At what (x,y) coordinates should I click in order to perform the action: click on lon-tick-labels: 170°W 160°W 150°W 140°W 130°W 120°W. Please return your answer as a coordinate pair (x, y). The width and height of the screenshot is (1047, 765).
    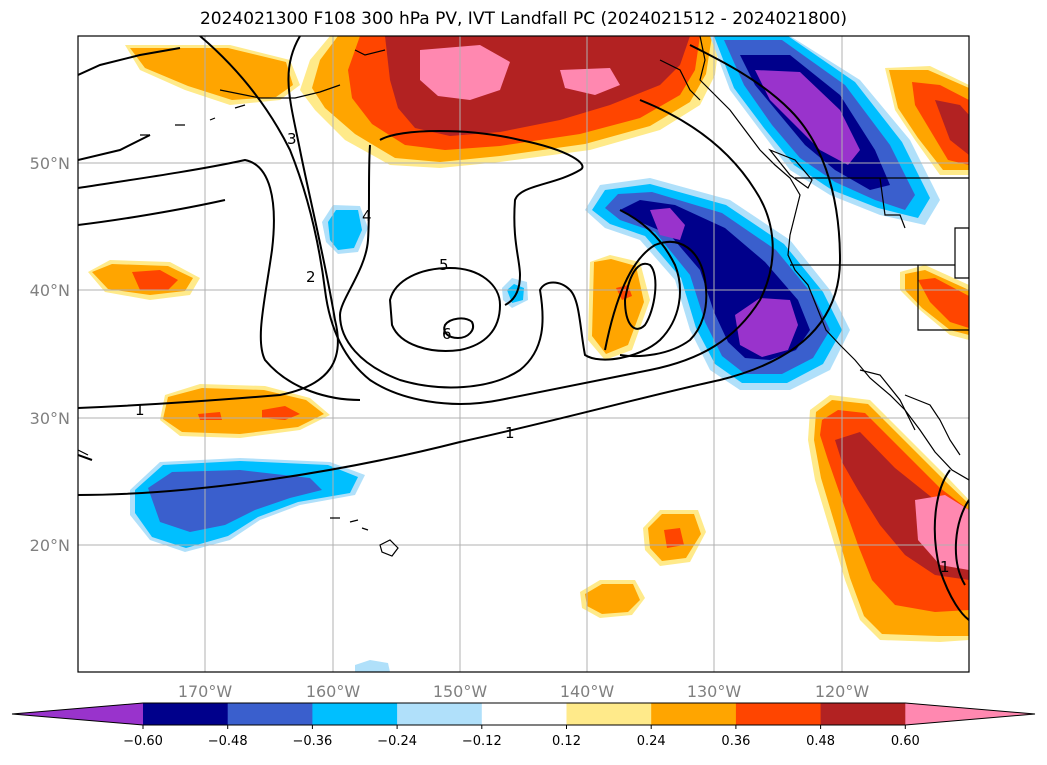
    Looking at the image, I should click on (524, 691).